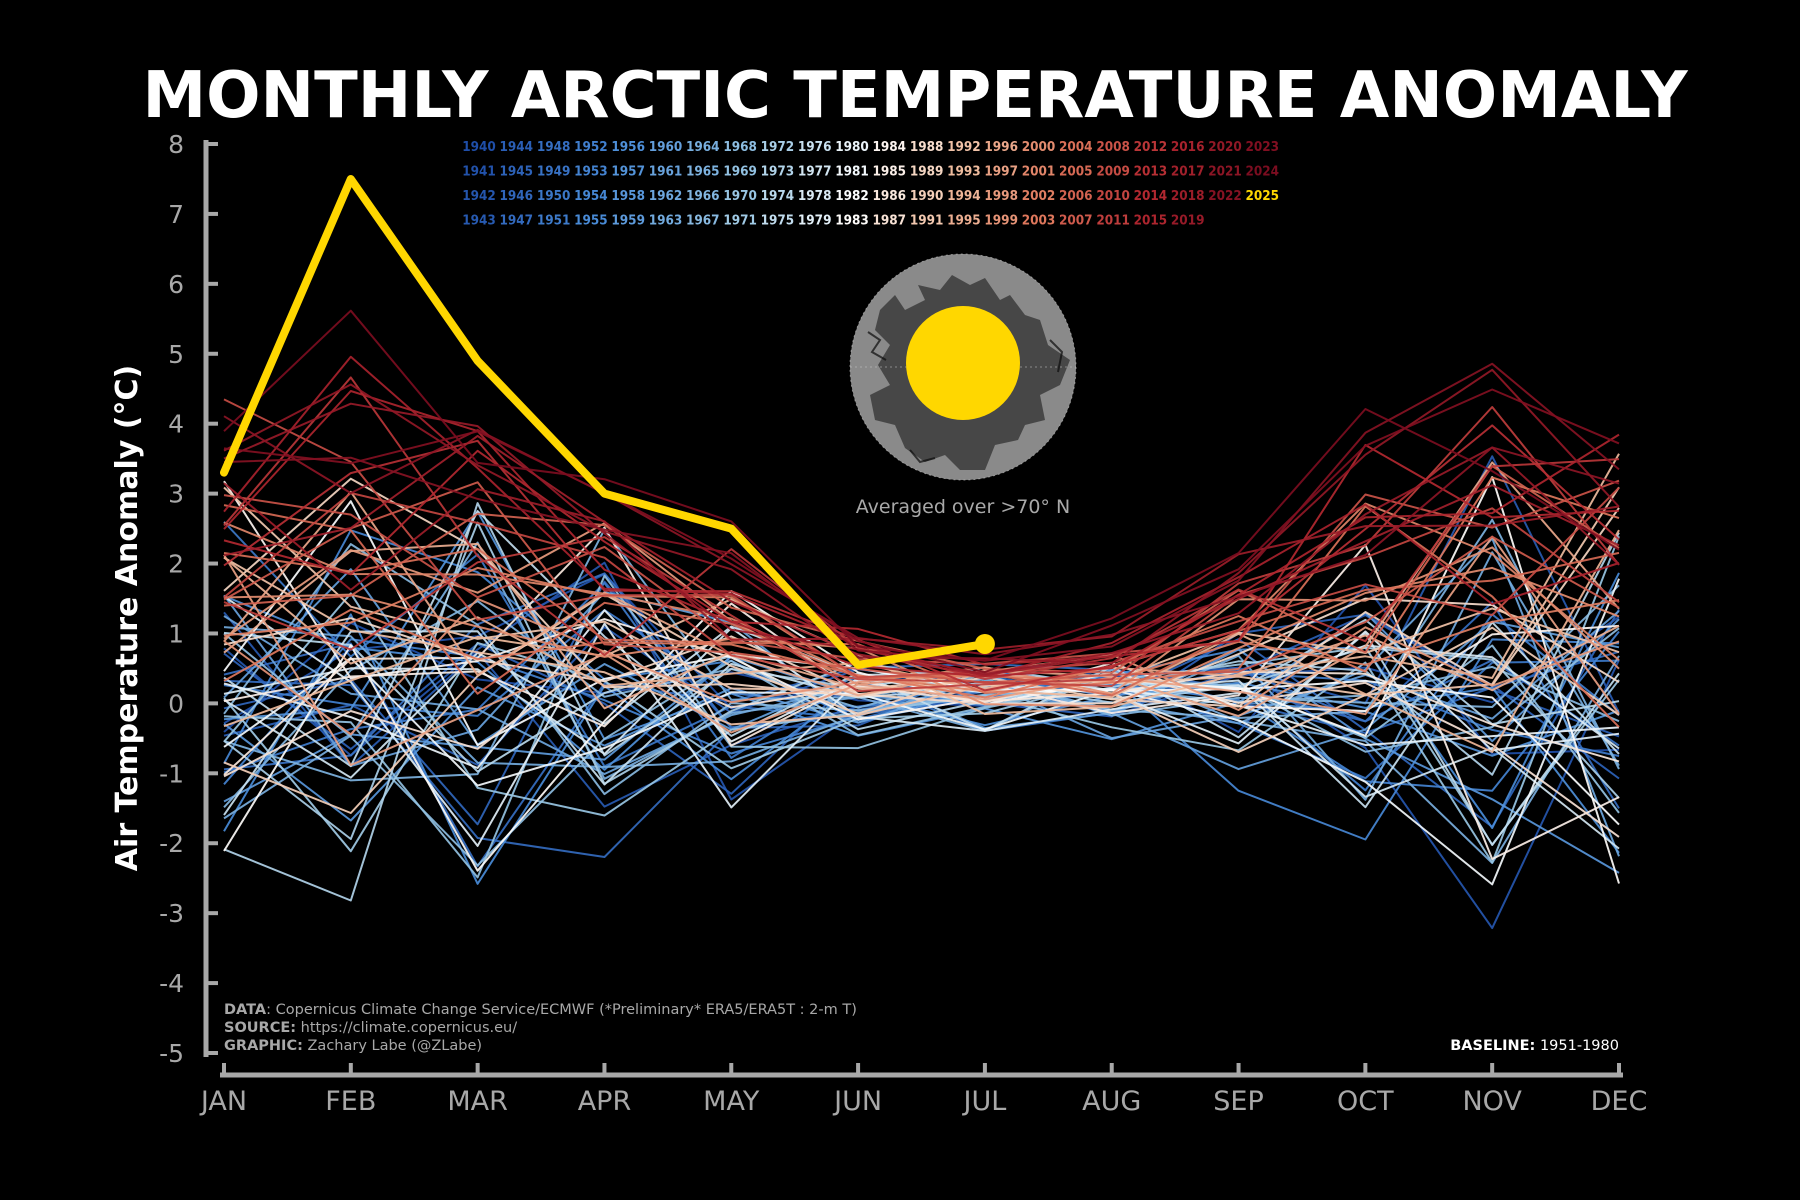 This screenshot has height=1200, width=1800. I want to click on credit-graphic-key: GRAPHIC:, so click(263, 1046).